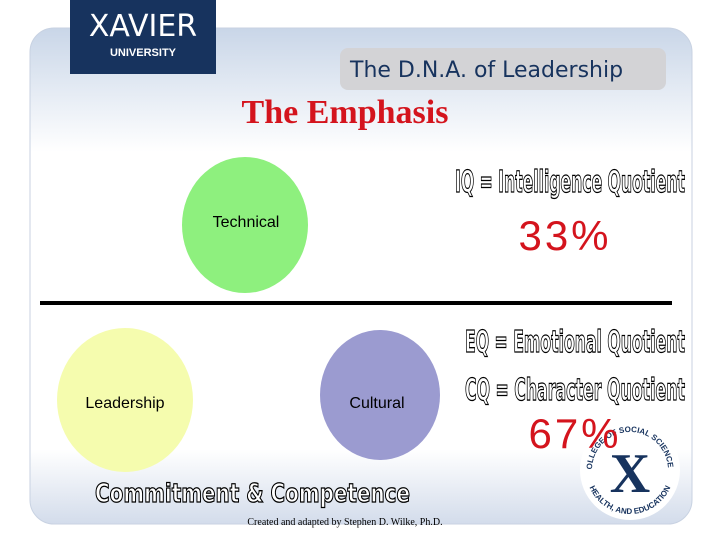 The width and height of the screenshot is (720, 540). I want to click on circle-label: Technical, so click(246, 222).